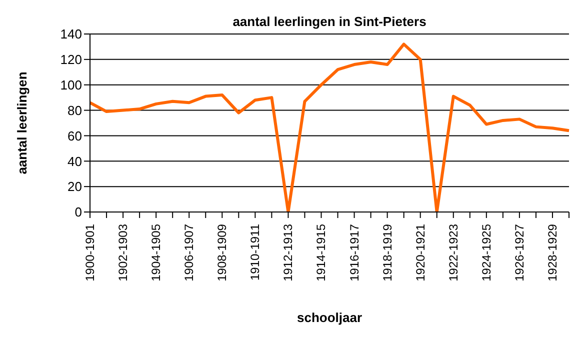 The width and height of the screenshot is (582, 338). I want to click on x-tick-label: 1918-1919, so click(387, 253).